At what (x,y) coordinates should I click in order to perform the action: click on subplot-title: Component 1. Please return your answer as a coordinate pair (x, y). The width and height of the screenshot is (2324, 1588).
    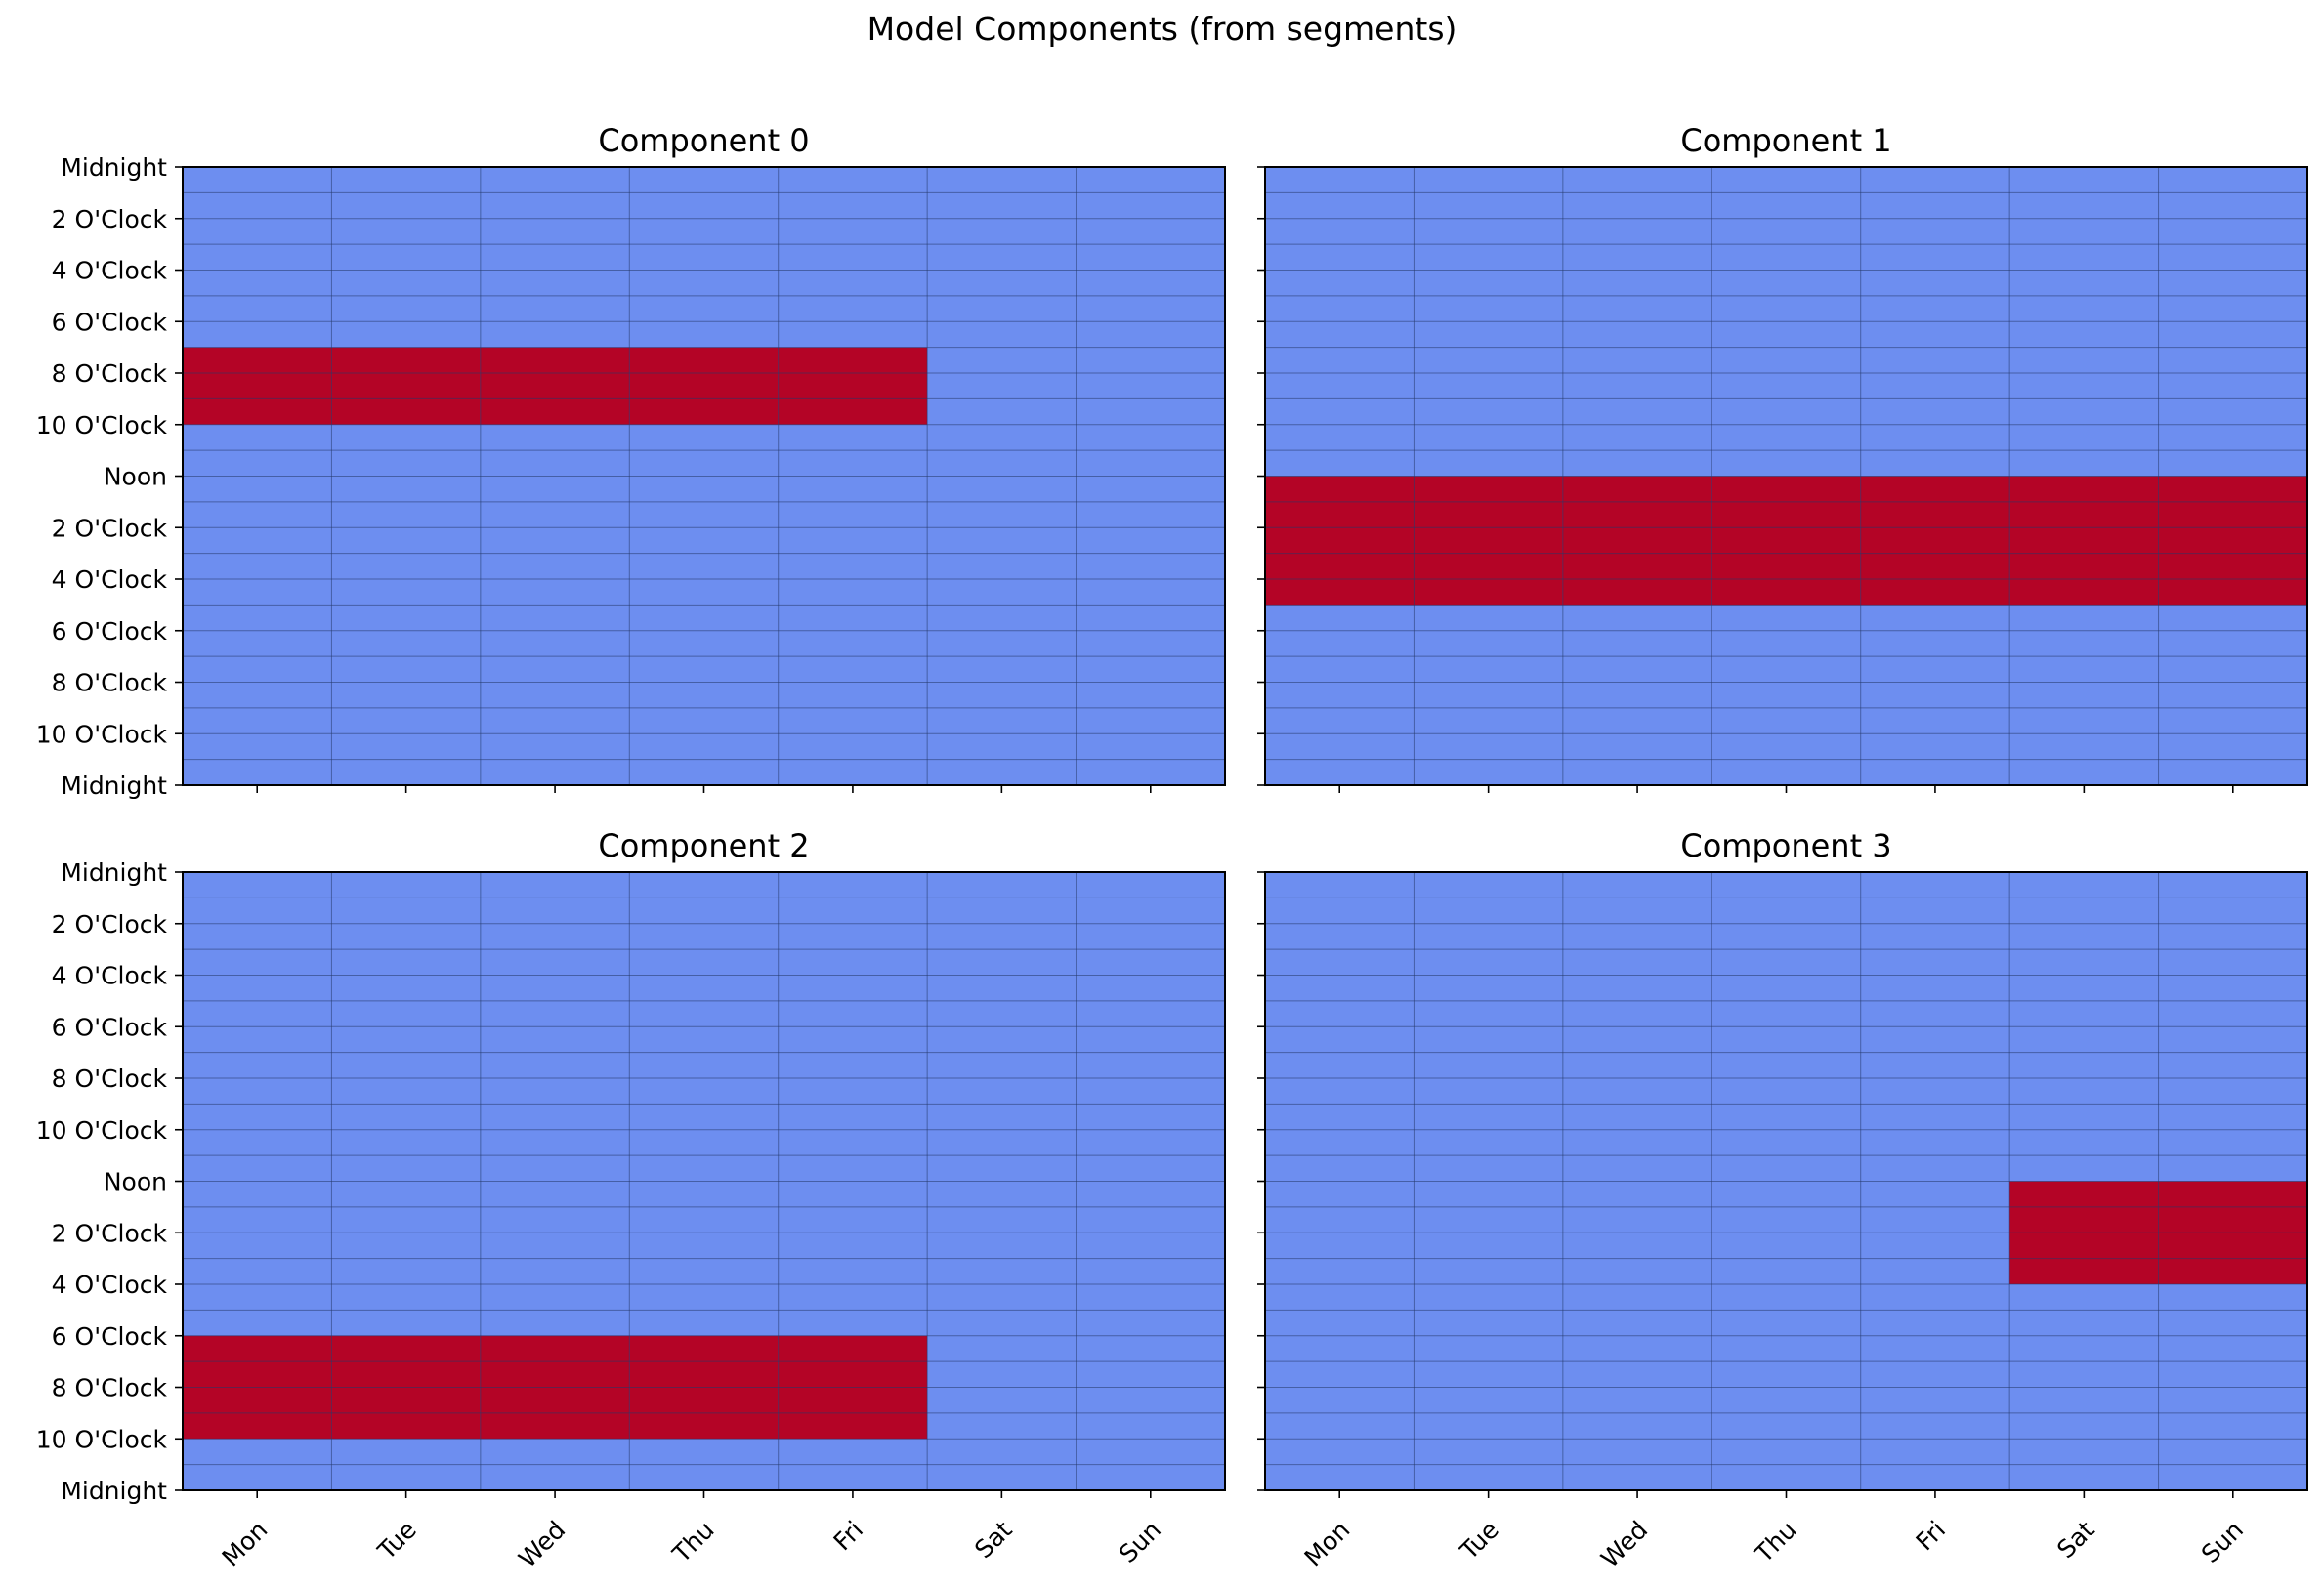
    Looking at the image, I should click on (1785, 140).